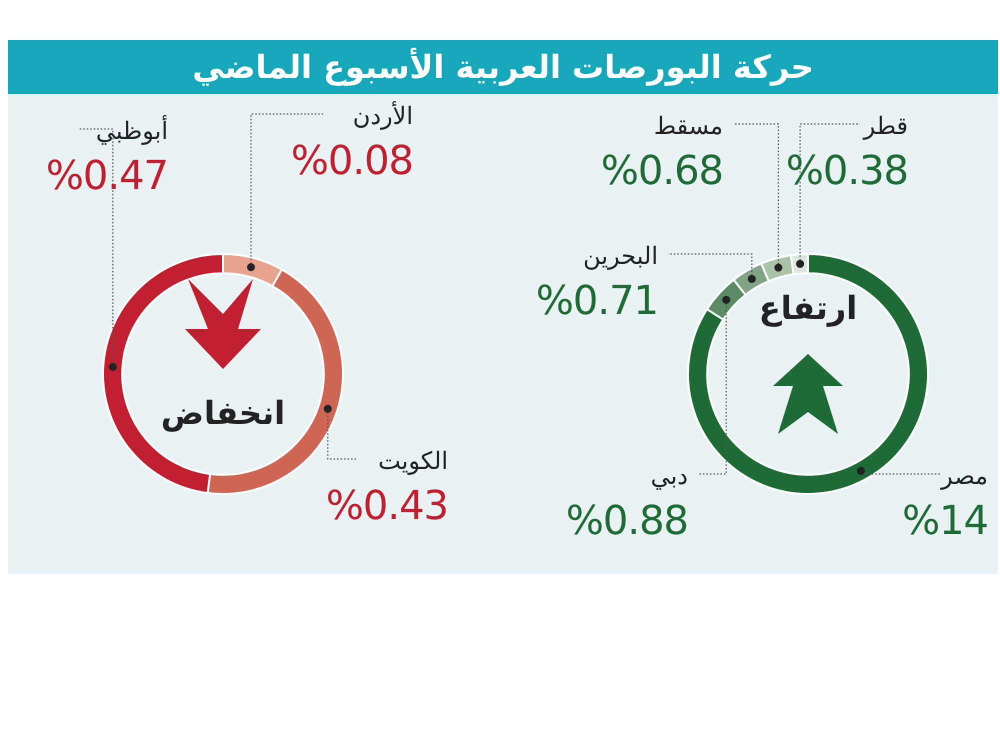  Describe the element at coordinates (847, 171) in the screenshot. I see `data-label: %0.38` at that location.